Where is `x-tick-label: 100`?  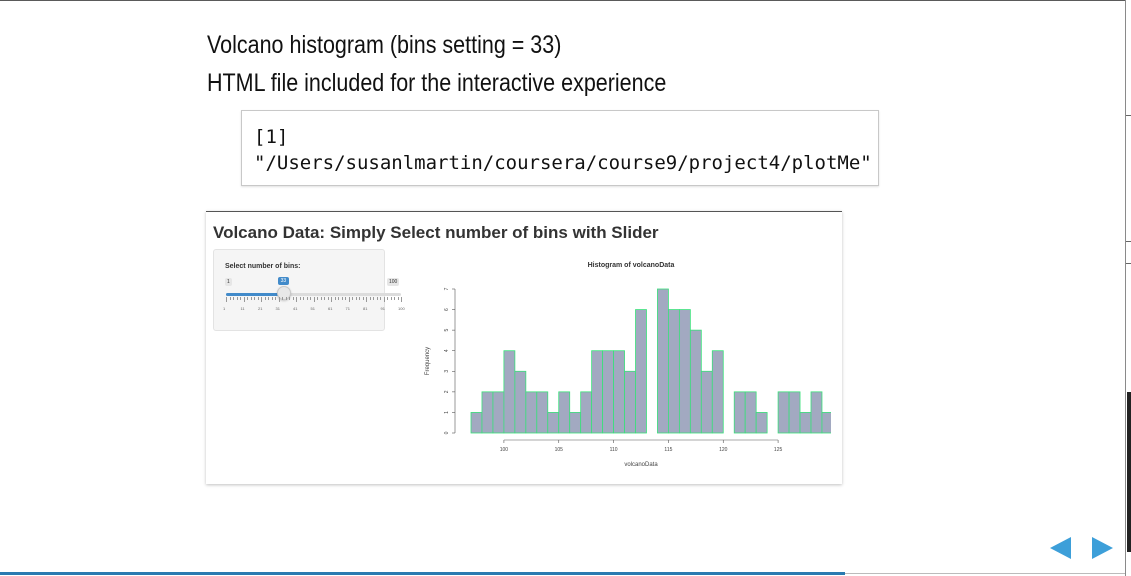 x-tick-label: 100 is located at coordinates (504, 450).